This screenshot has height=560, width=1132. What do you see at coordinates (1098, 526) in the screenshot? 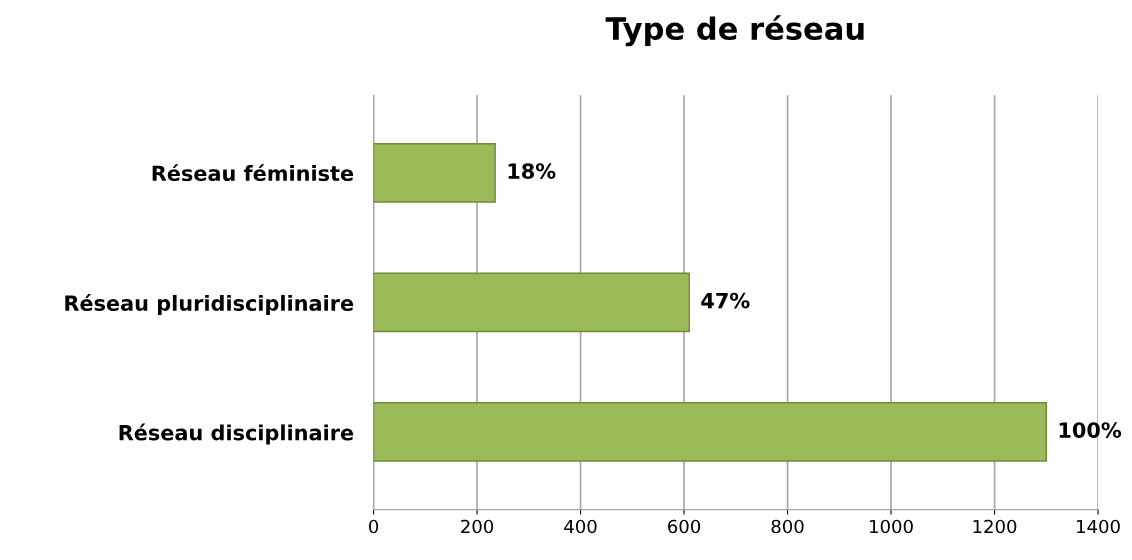
I see `x-tick-label: 1400` at bounding box center [1098, 526].